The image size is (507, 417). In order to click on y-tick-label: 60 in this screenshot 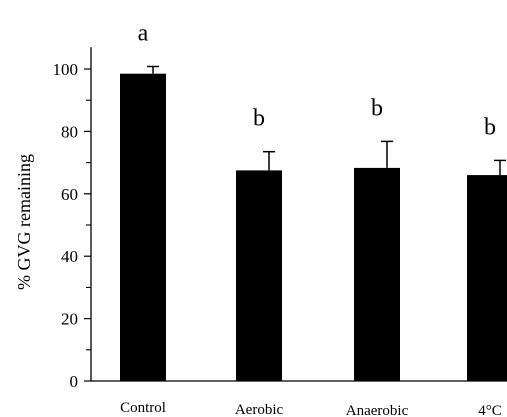, I will do `click(69, 194)`.